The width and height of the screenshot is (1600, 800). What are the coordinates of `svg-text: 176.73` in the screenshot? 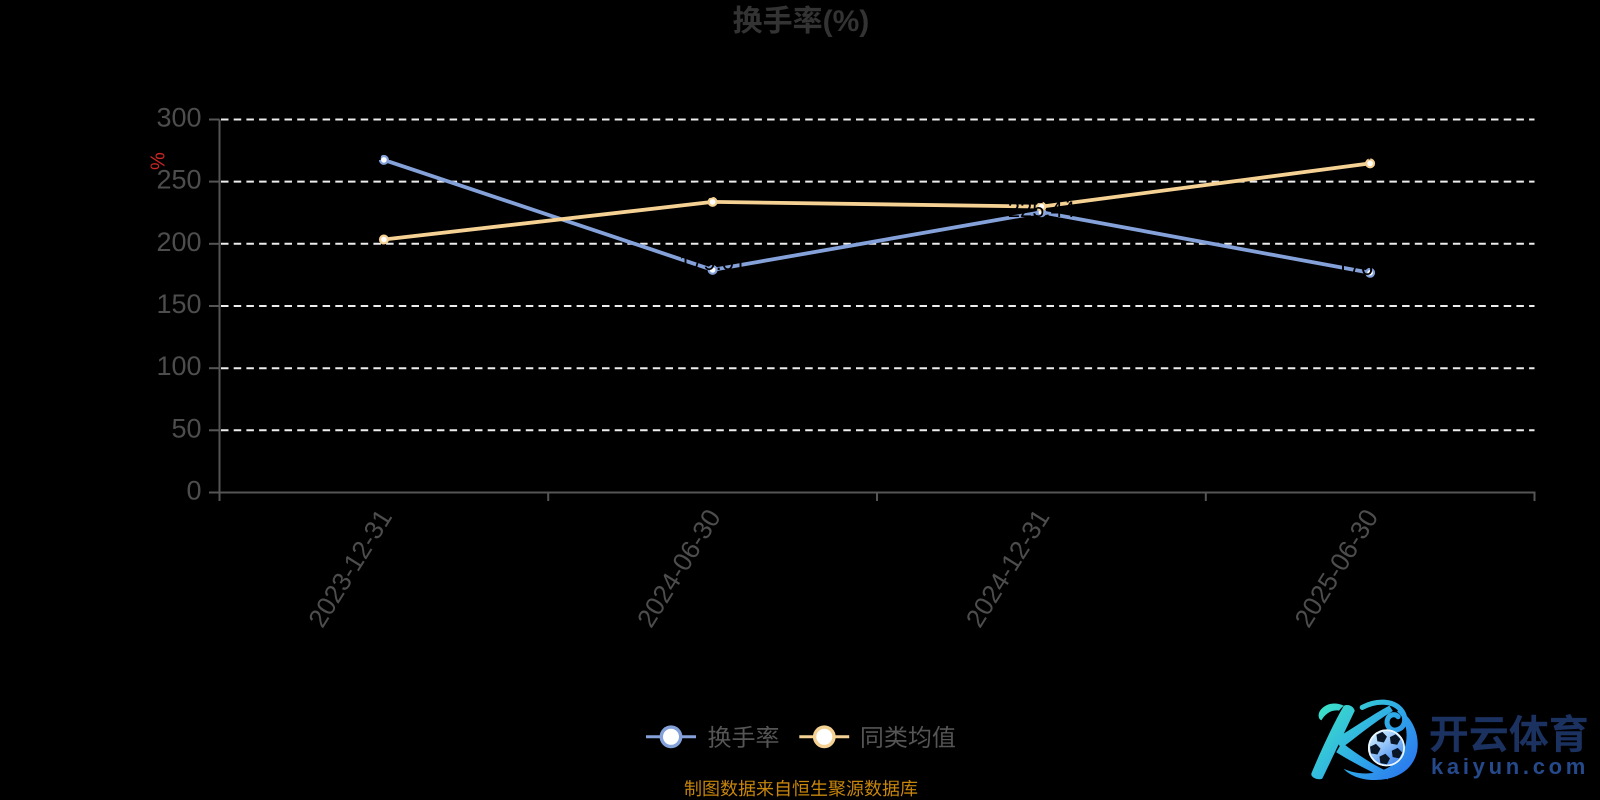 It's located at (1369, 267).